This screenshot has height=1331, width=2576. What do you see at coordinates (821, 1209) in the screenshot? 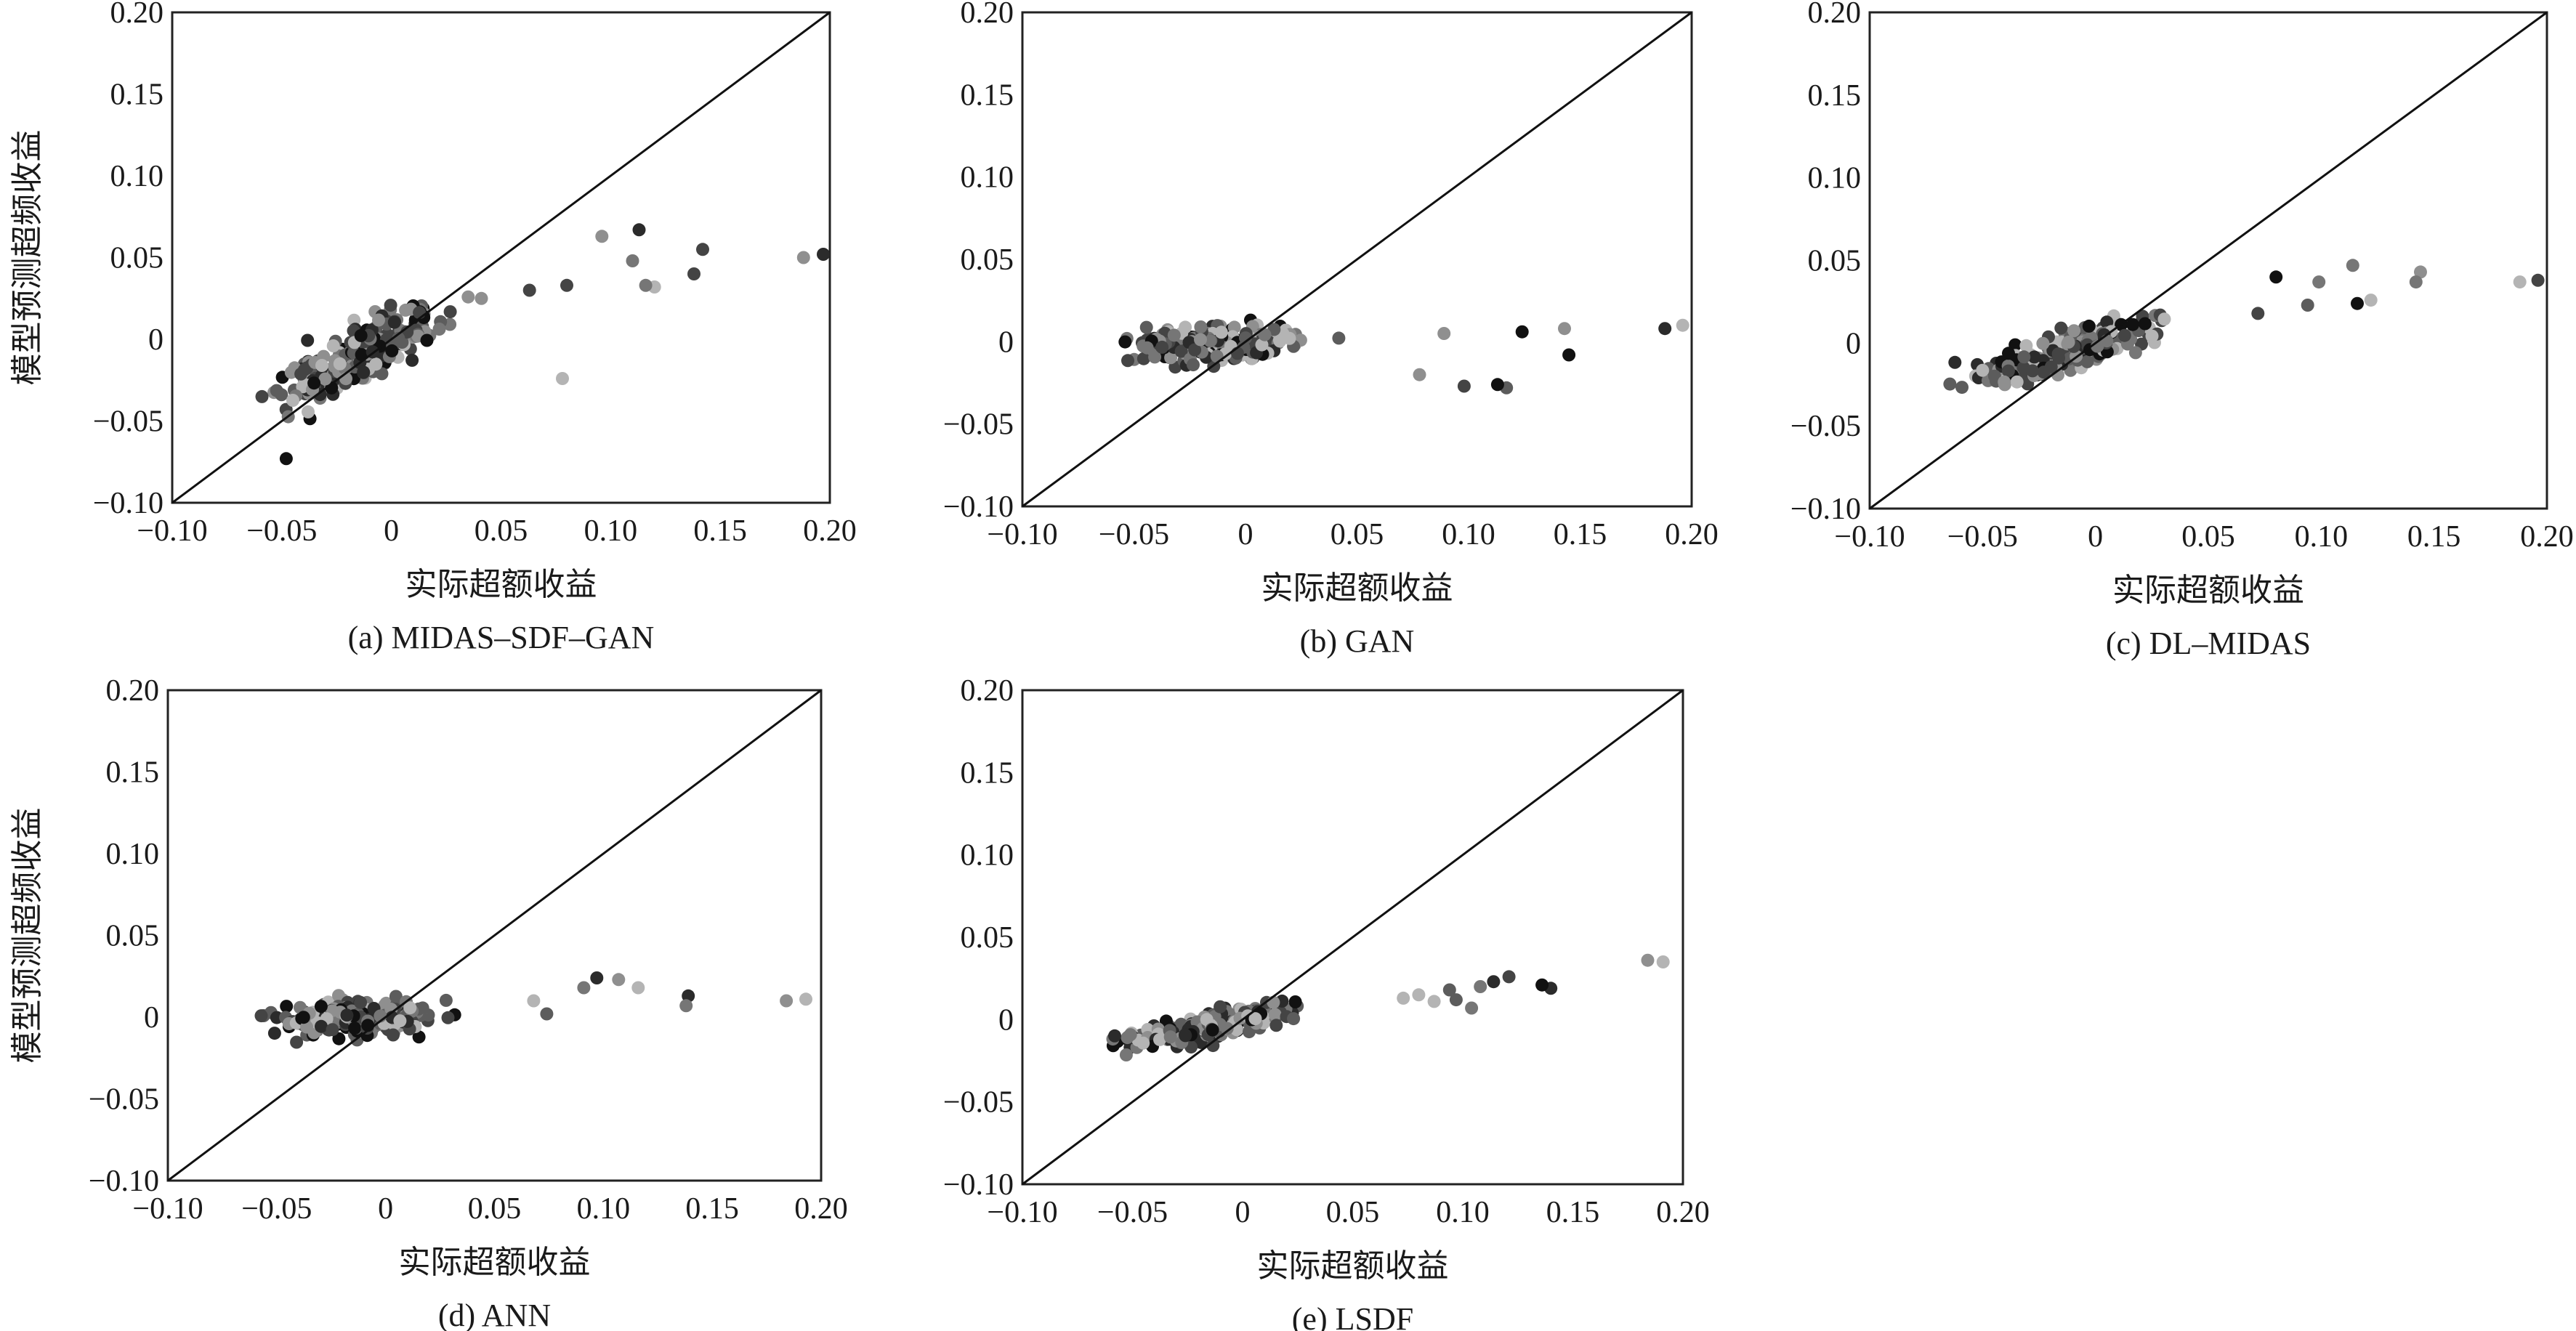
I see `x-tick-label: 0.20` at bounding box center [821, 1209].